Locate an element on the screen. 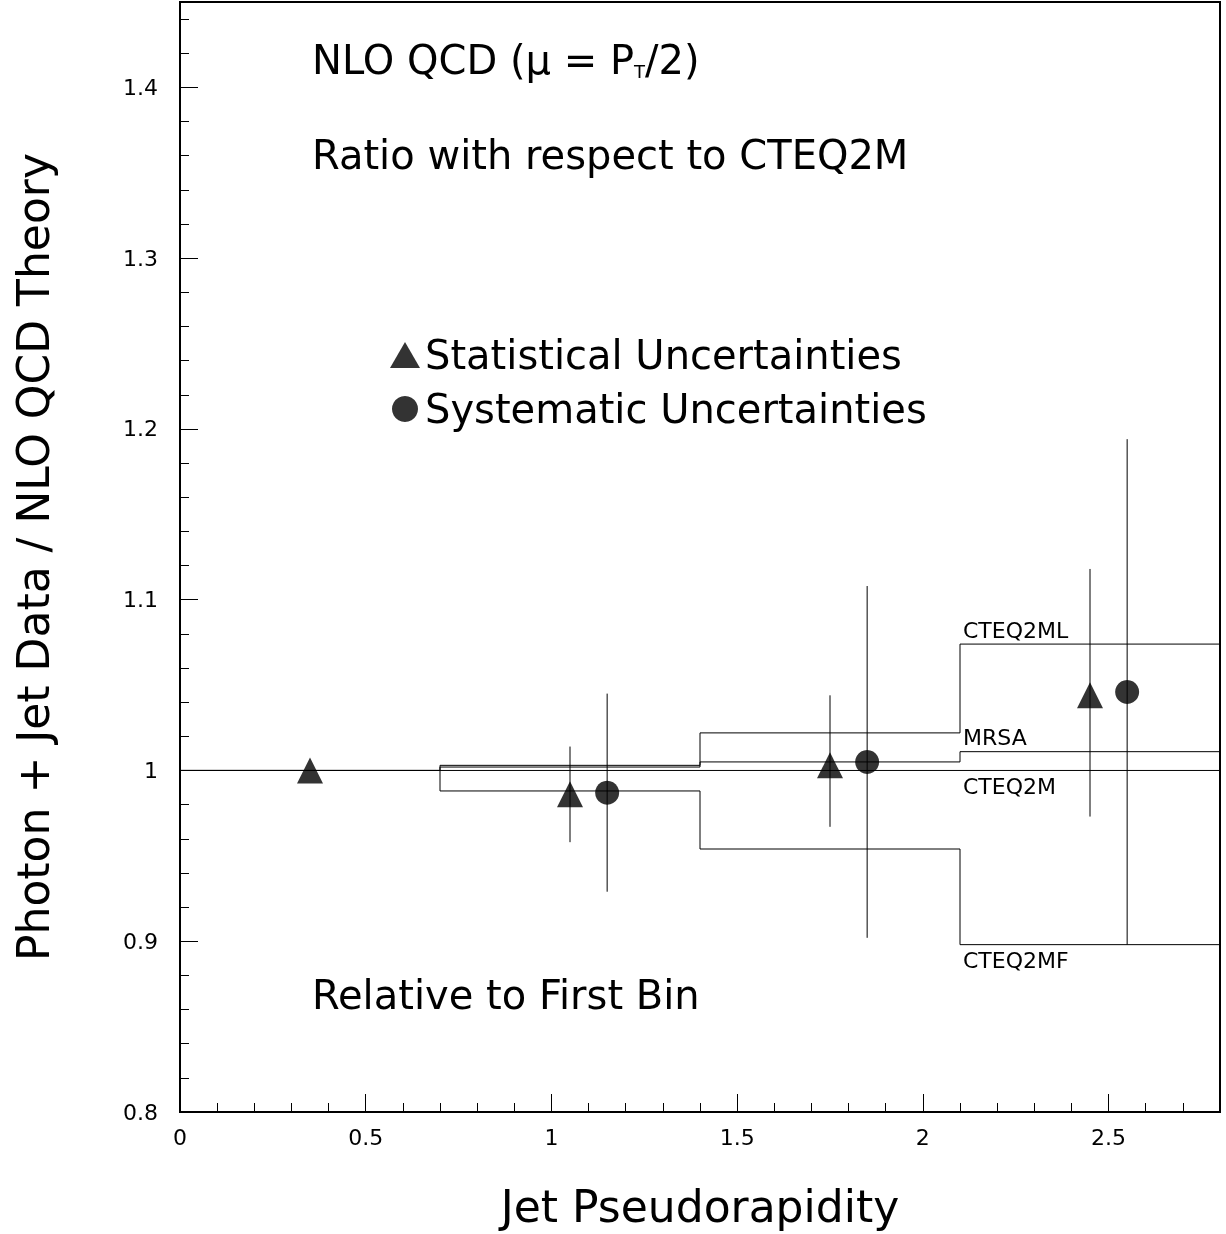 This screenshot has height=1234, width=1226. series-label: CTEQ2M is located at coordinates (1009, 786).